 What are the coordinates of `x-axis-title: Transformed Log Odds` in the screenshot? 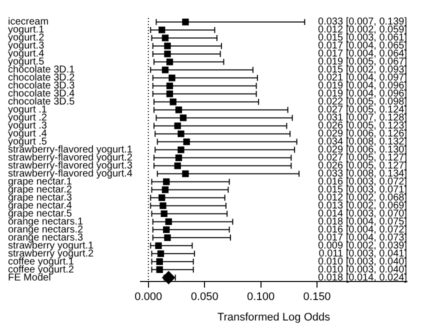 It's located at (274, 317).